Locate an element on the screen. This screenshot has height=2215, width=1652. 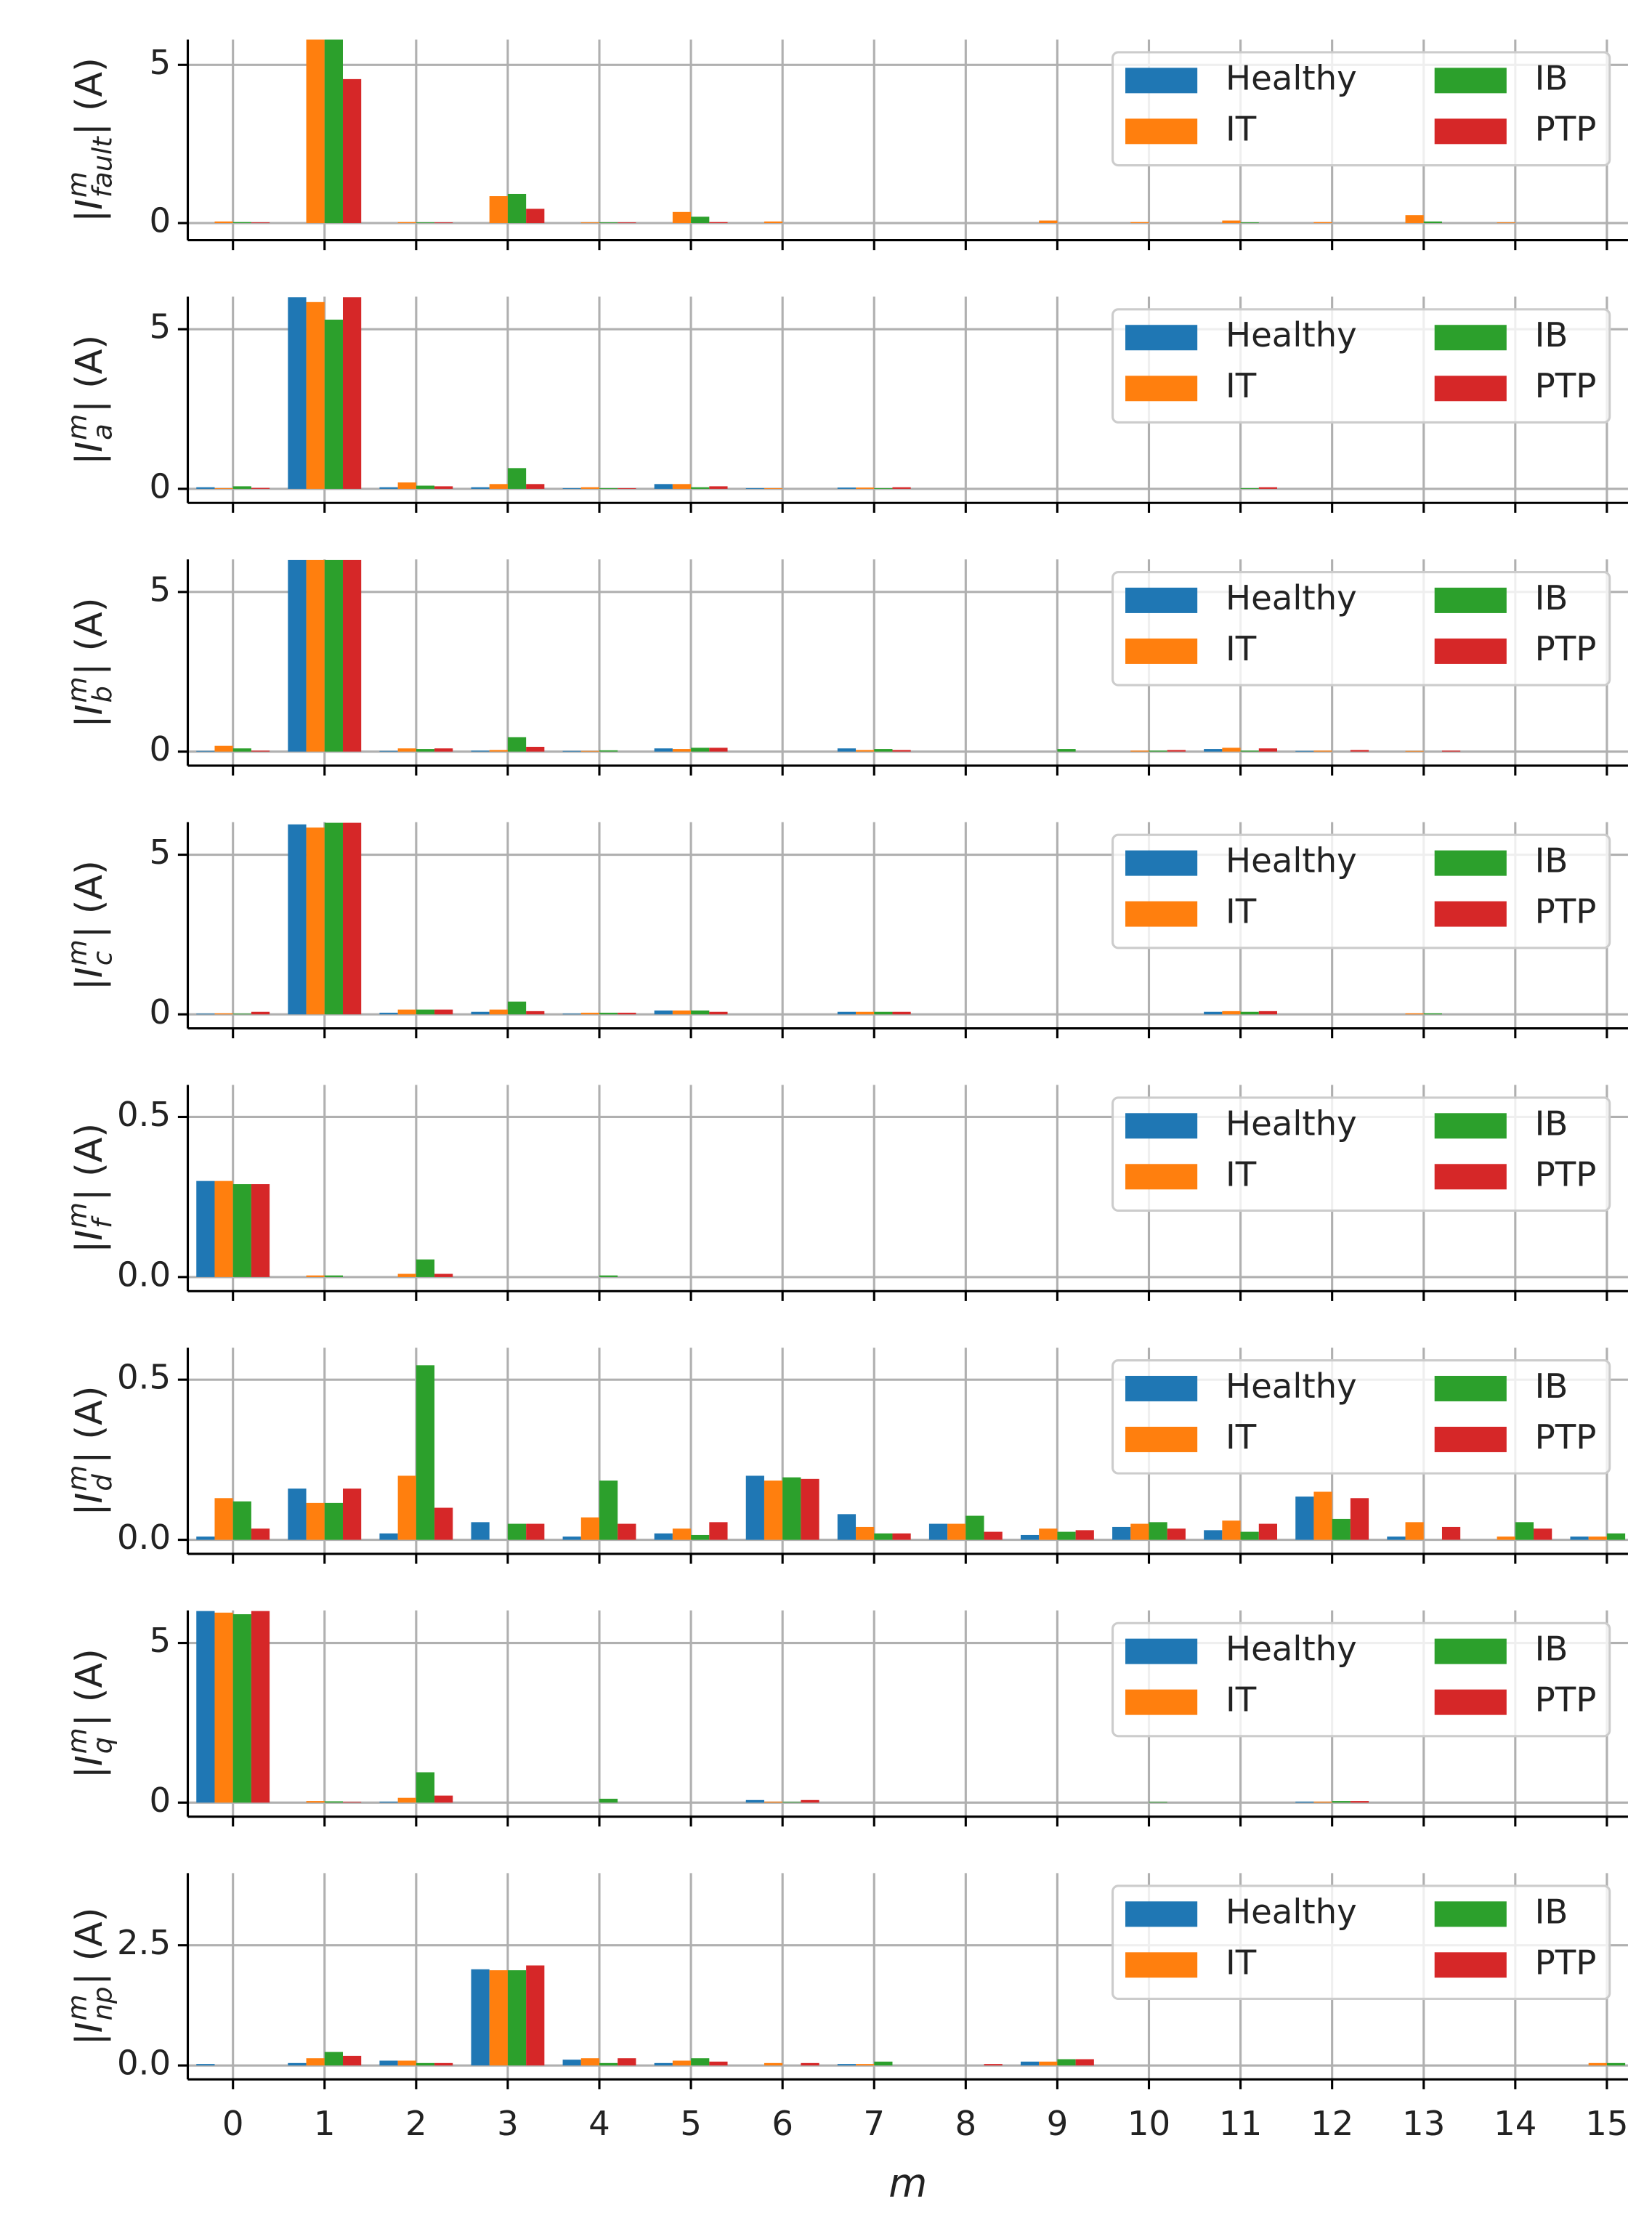
y-axis-label: |Ima | (A) is located at coordinates (90, 400).